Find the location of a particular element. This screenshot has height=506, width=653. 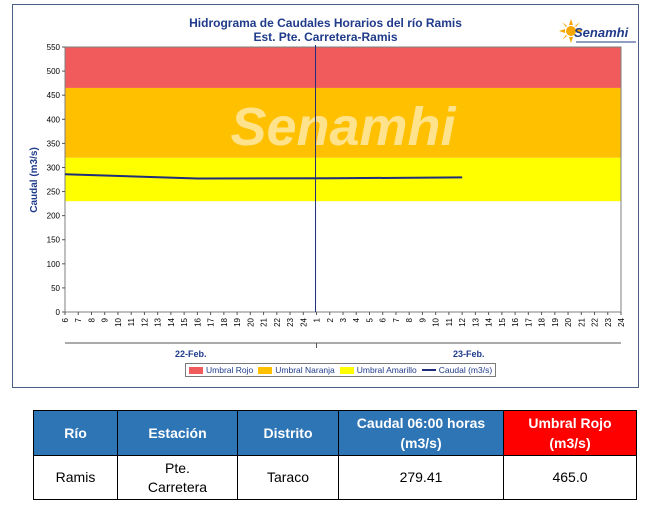

x-tick-label-14: 20 is located at coordinates (250, 321).